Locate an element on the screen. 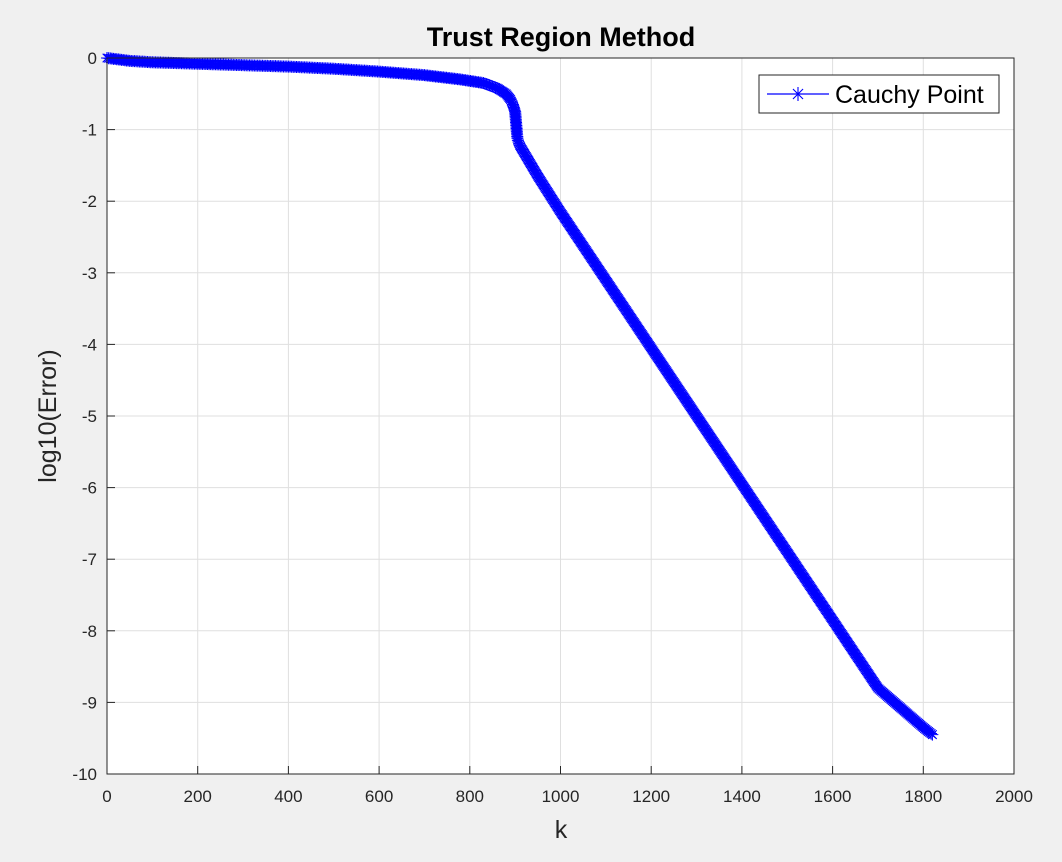  legend-asterisk is located at coordinates (798, 94).